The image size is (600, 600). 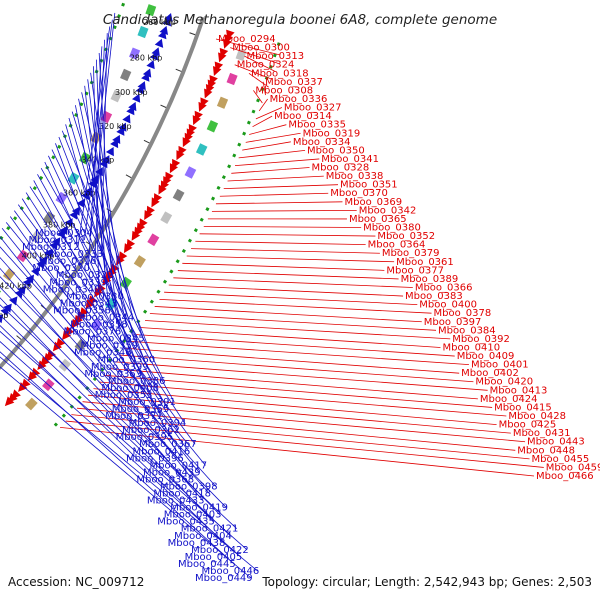 I want to click on reverse-gene-label: Mboo_0417, so click(x=178, y=465).